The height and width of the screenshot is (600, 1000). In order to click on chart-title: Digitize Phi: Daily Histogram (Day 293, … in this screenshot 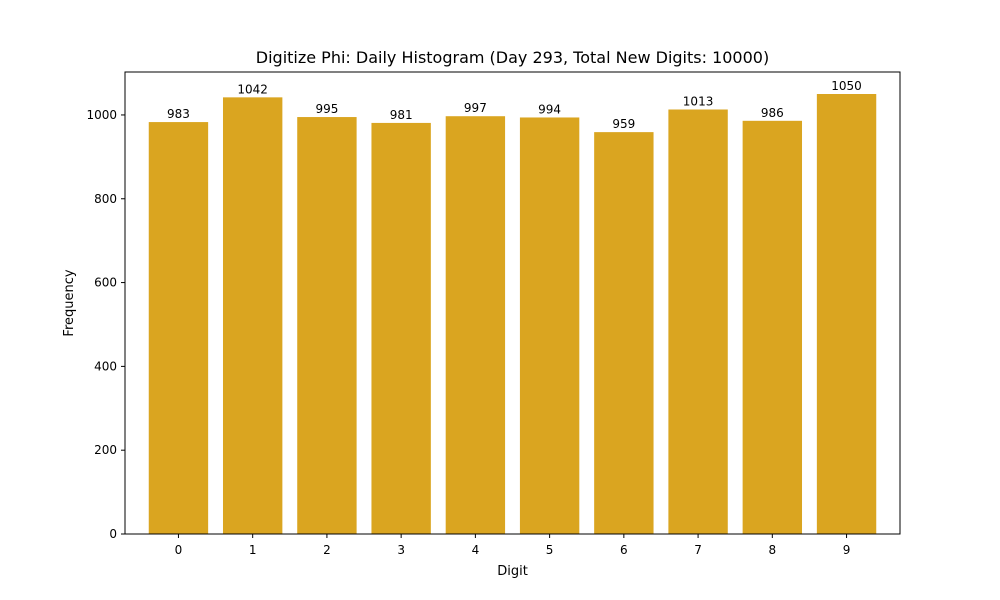, I will do `click(512, 57)`.